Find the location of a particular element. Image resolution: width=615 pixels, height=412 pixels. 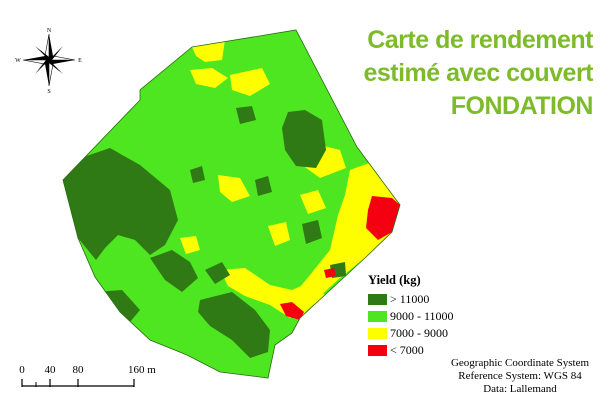

title-line-1: Carte de rendement is located at coordinates (480, 40).